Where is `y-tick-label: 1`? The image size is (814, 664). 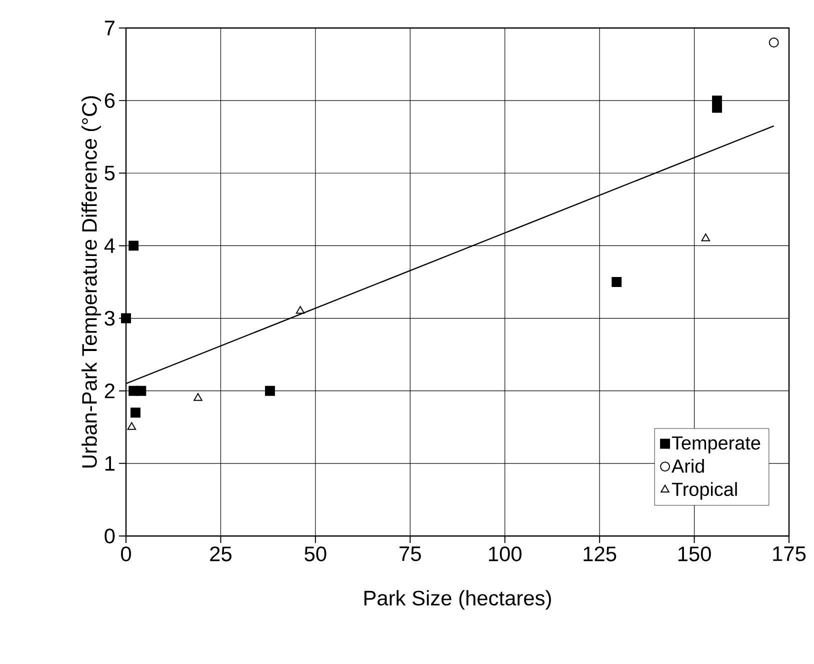
y-tick-label: 1 is located at coordinates (109, 463).